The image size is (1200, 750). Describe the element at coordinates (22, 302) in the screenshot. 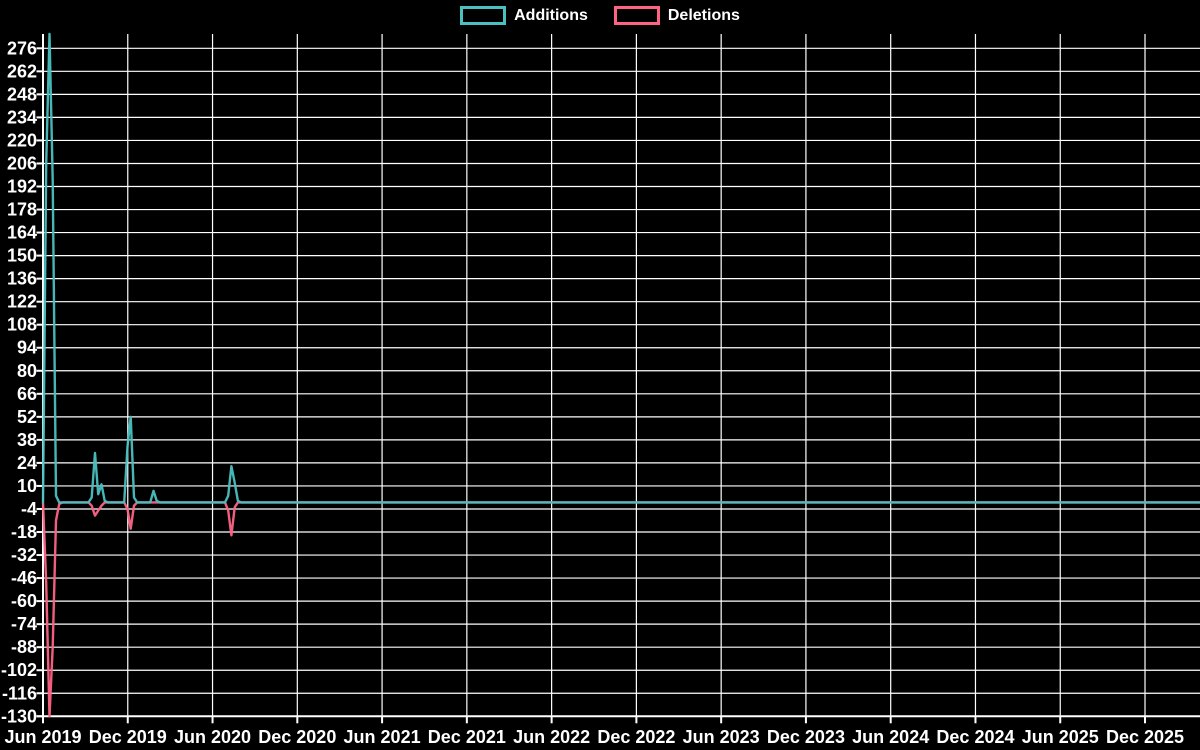

I see `y-axis-tick-label: 122` at that location.